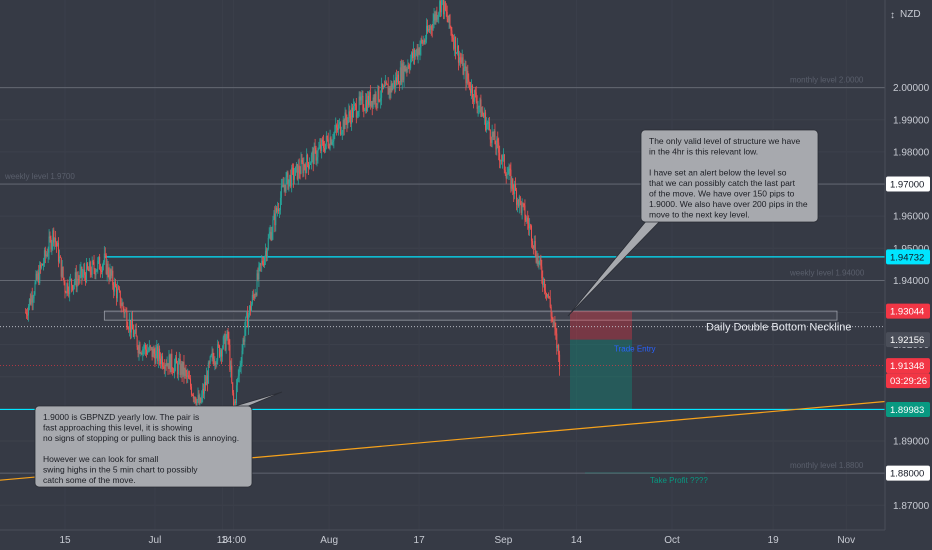 The height and width of the screenshot is (550, 932). What do you see at coordinates (143, 446) in the screenshot?
I see `callout-box` at bounding box center [143, 446].